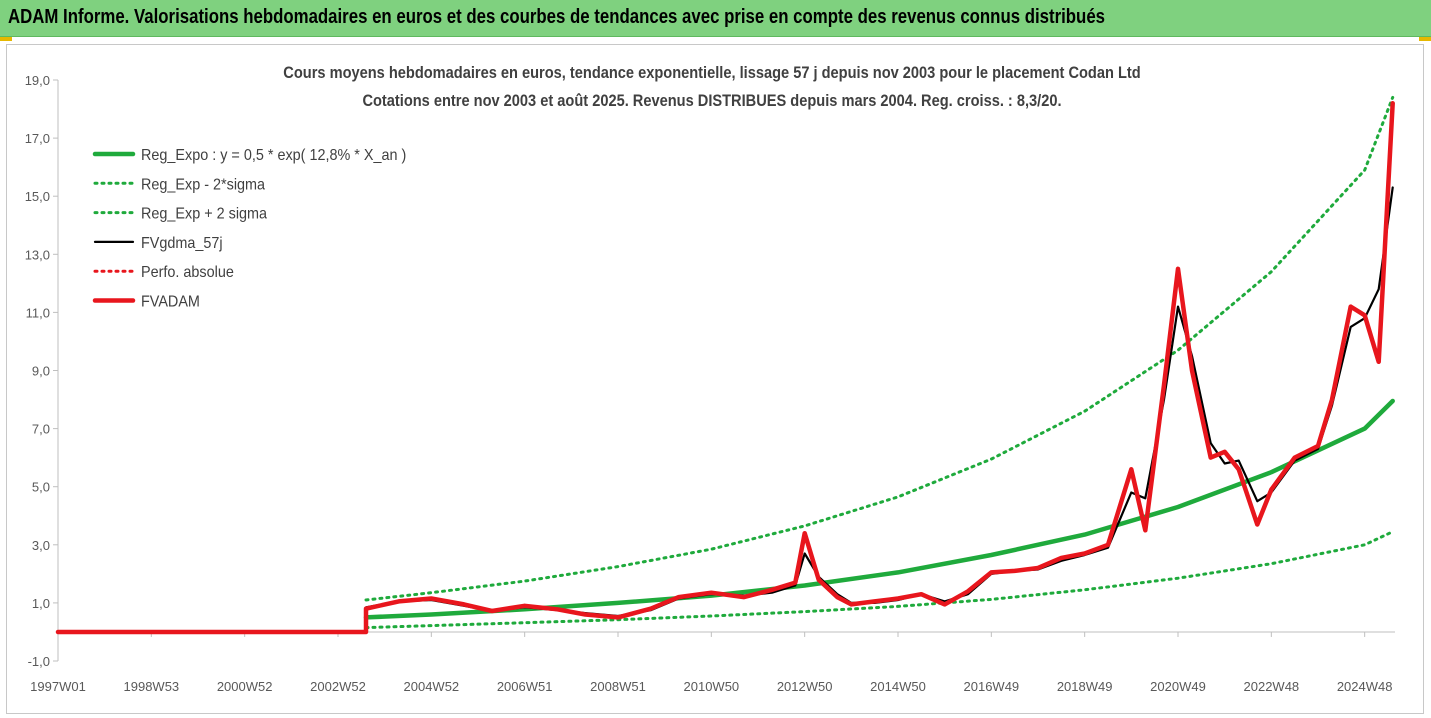 The width and height of the screenshot is (1431, 718). What do you see at coordinates (1425, 39) in the screenshot?
I see `corner-marker-right` at bounding box center [1425, 39].